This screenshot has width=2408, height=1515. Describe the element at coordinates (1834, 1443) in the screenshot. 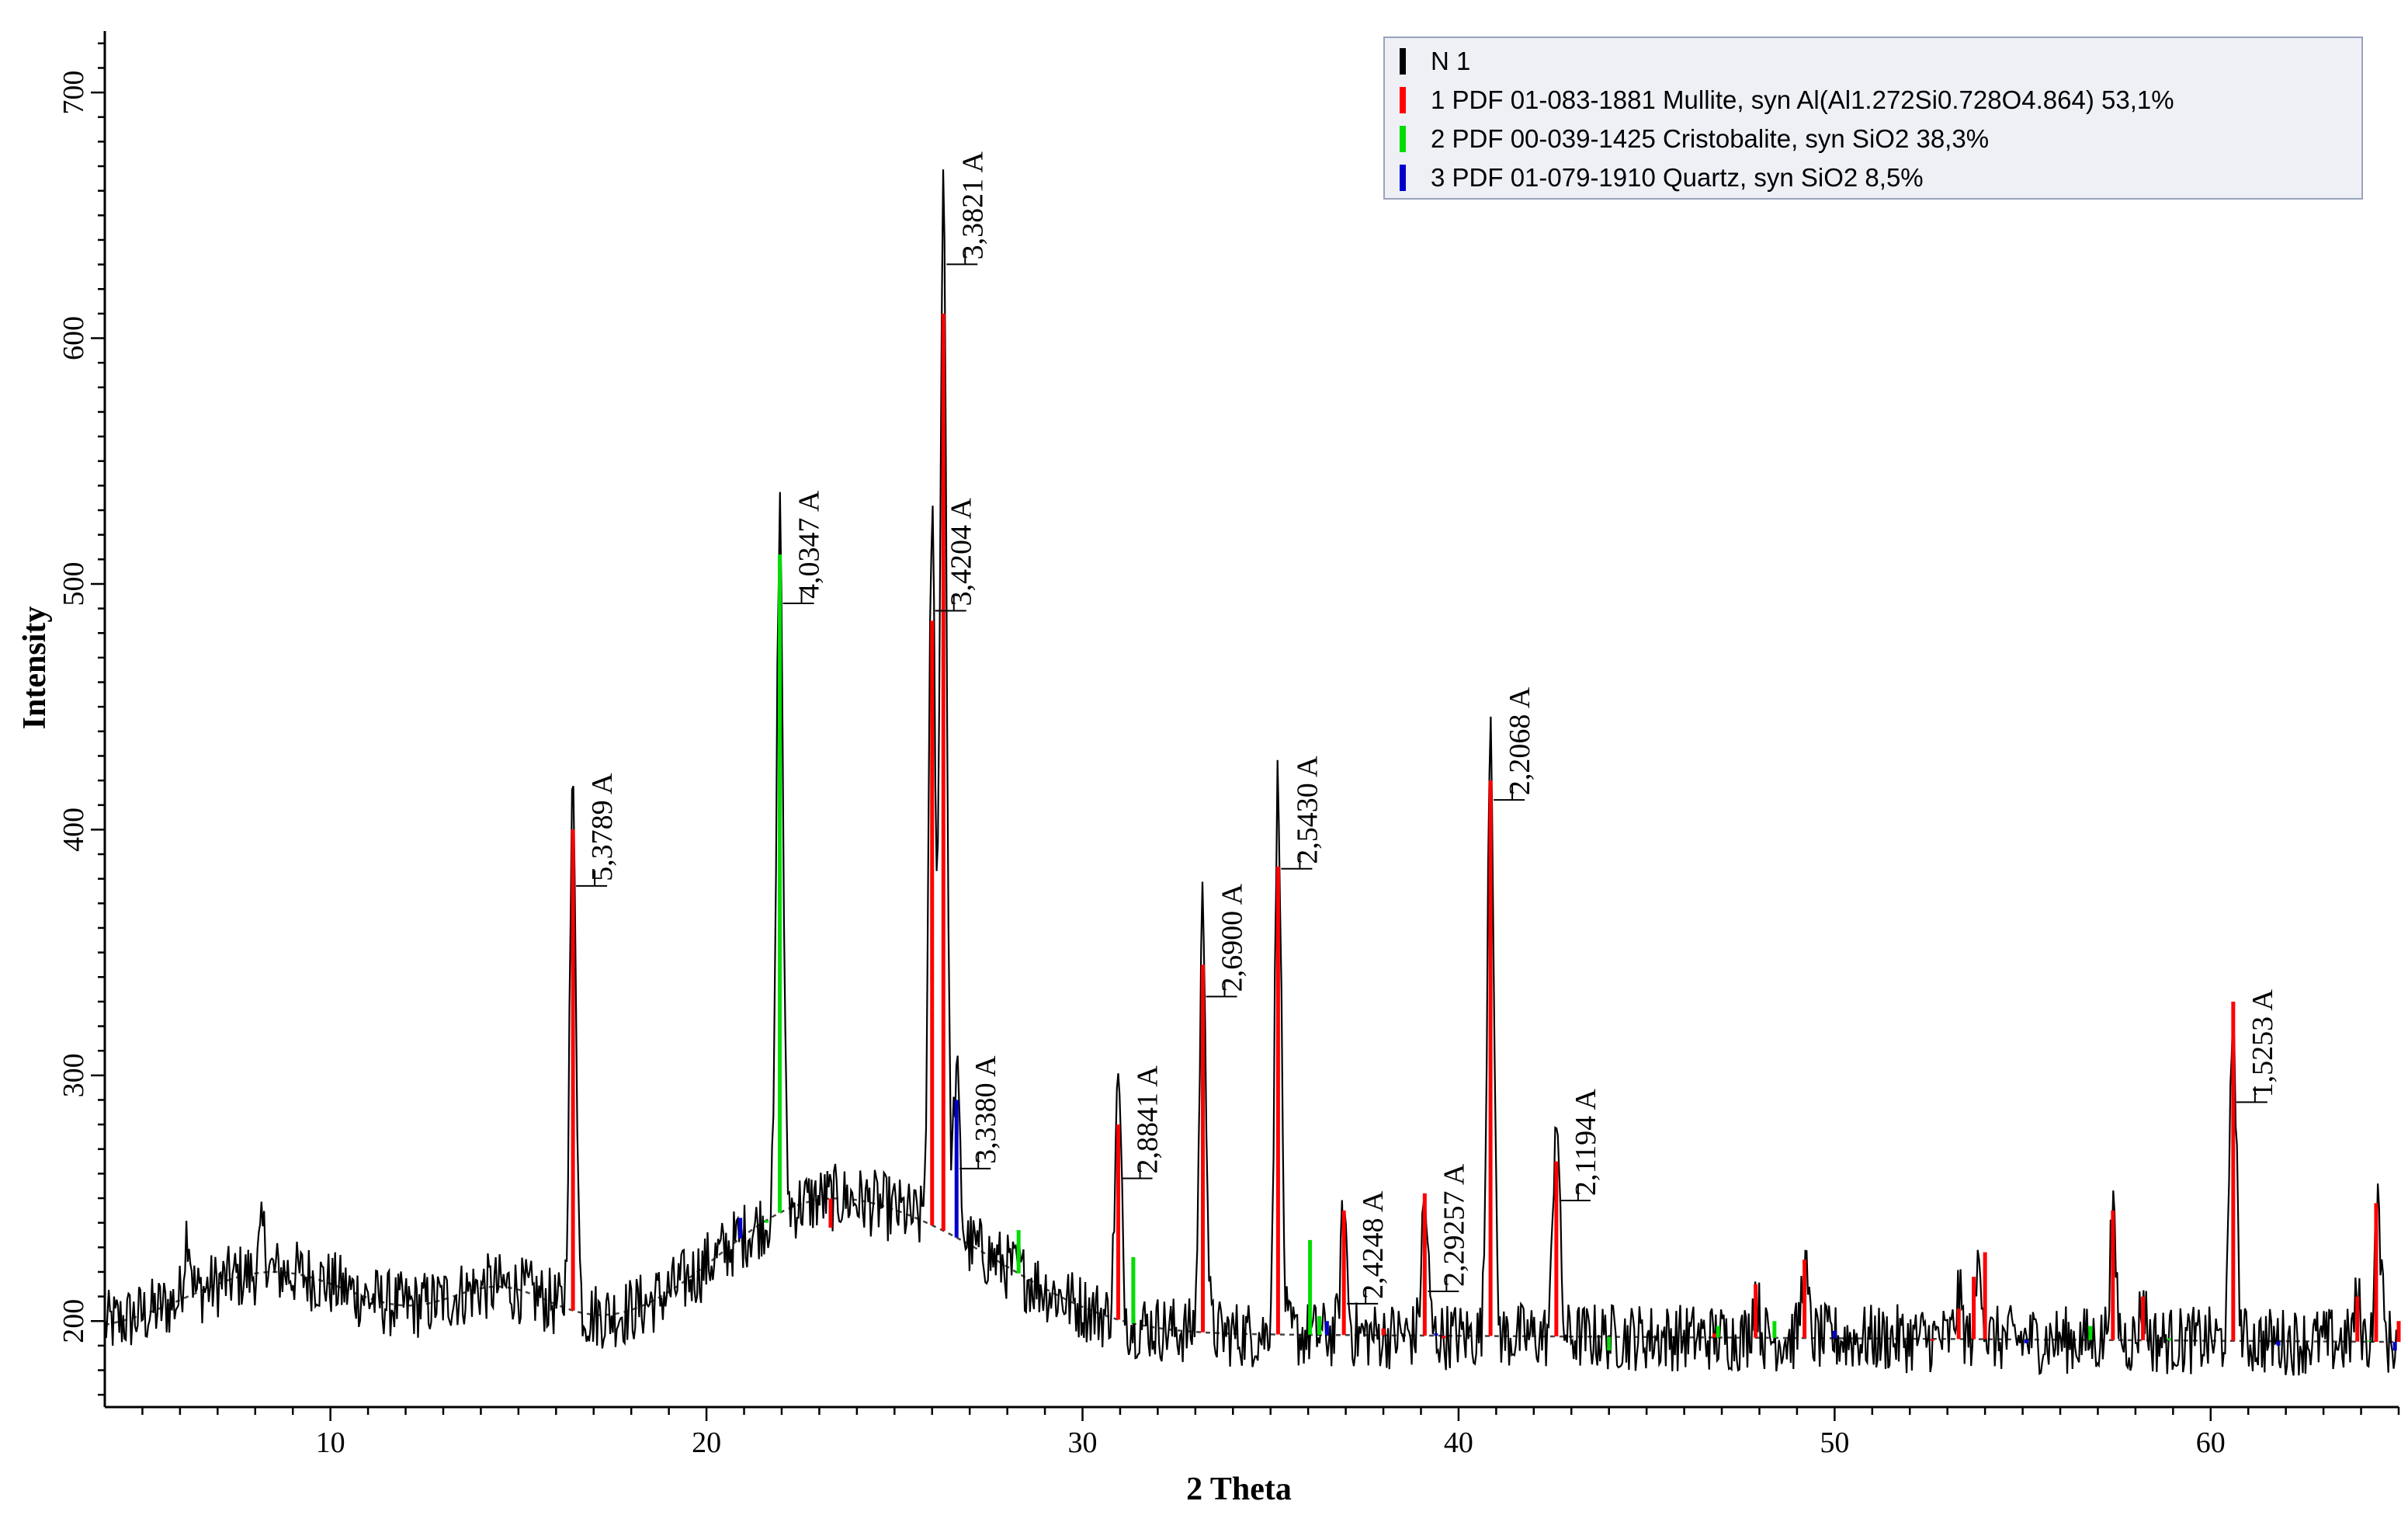

I see `x-tick-label: 50` at that location.